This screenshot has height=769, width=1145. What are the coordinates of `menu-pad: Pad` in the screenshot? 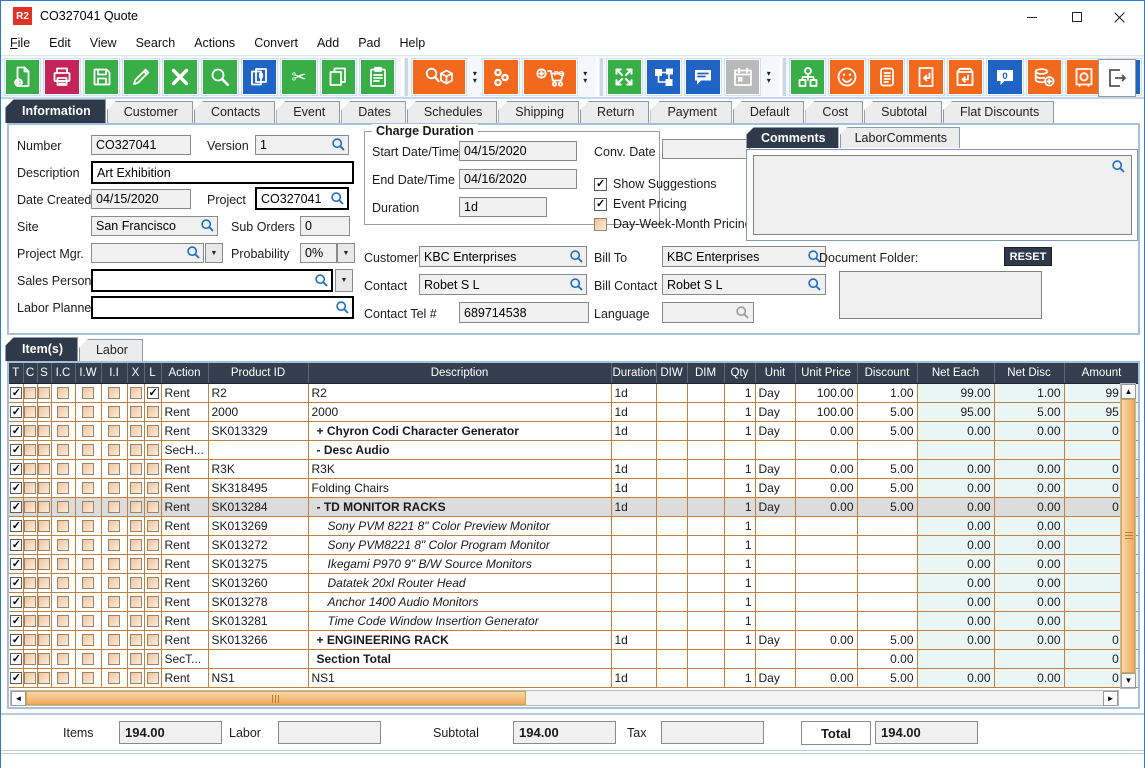 It's located at (369, 43).